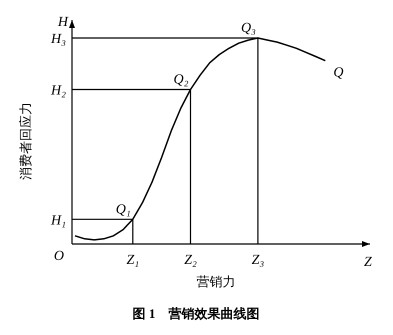 This screenshot has height=335, width=393. Describe the element at coordinates (133, 260) in the screenshot. I see `x-tick-label: Z₁` at that location.